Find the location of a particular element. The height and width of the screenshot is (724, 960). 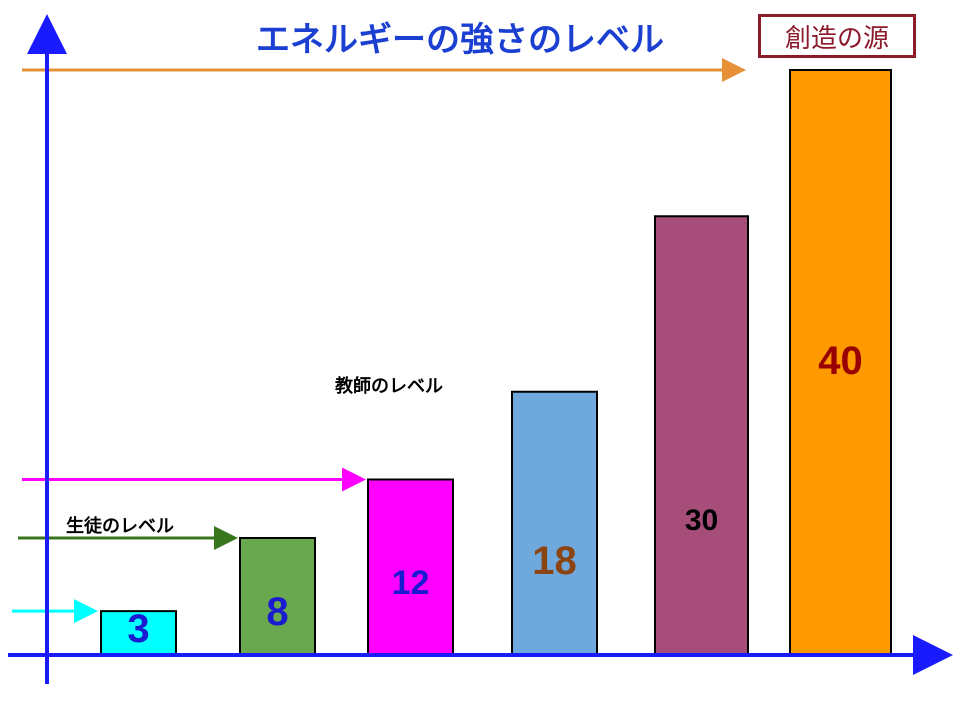

bar-value-label-4: 18 is located at coordinates (554, 560).